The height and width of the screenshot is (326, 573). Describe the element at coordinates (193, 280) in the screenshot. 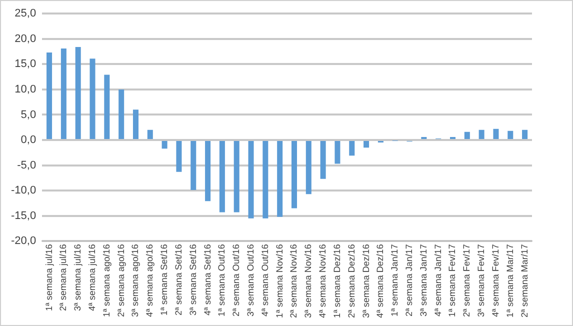

I see `x-tick-label: 3ª semana Set/16` at that location.